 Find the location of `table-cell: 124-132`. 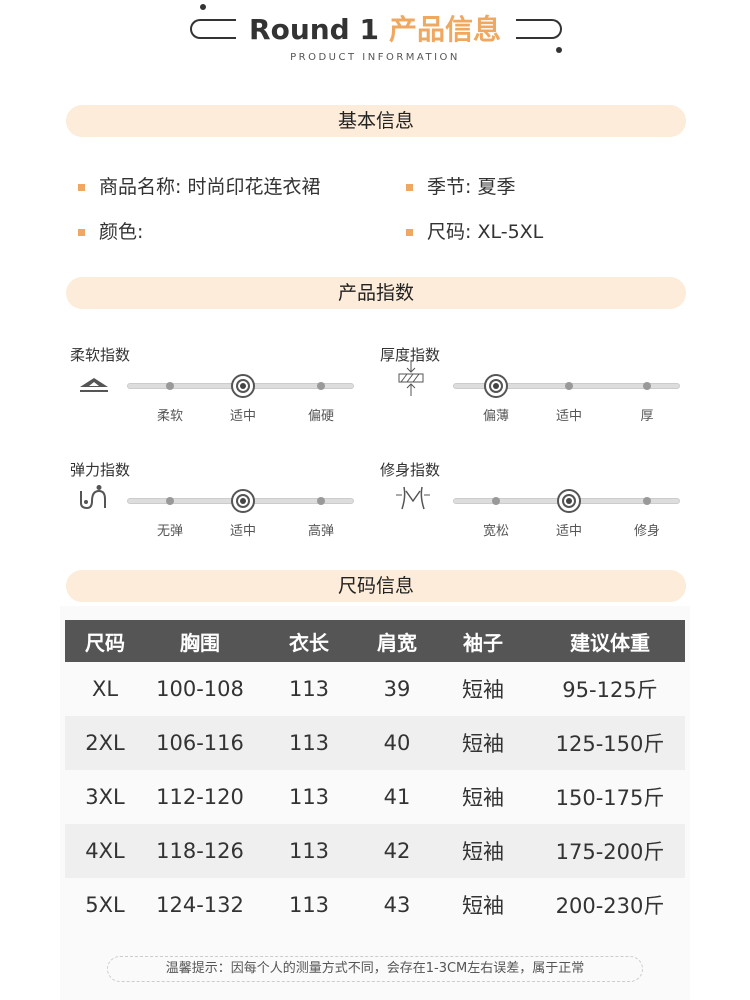

table-cell: 124-132 is located at coordinates (200, 905).